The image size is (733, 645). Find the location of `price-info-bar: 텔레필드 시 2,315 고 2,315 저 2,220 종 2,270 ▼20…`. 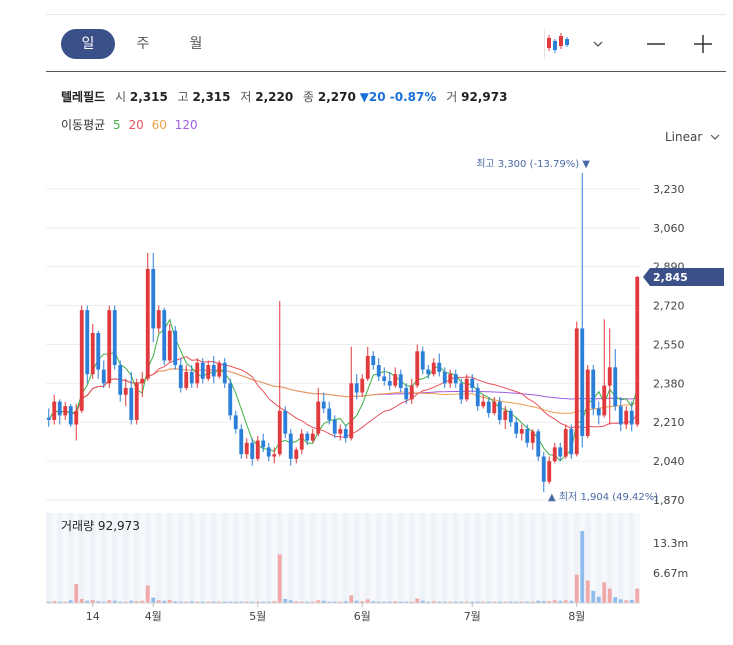

price-info-bar: 텔레필드 시 2,315 고 2,315 저 2,220 종 2,270 ▼20… is located at coordinates (284, 96).